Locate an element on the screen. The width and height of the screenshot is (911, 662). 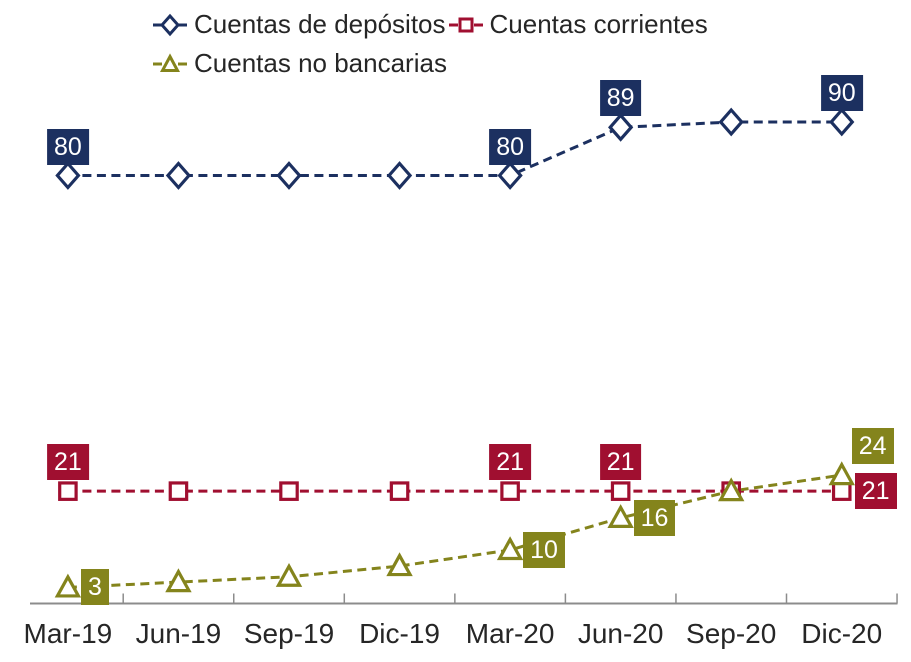
legend-label: Cuentas corrientes is located at coordinates (598, 24).